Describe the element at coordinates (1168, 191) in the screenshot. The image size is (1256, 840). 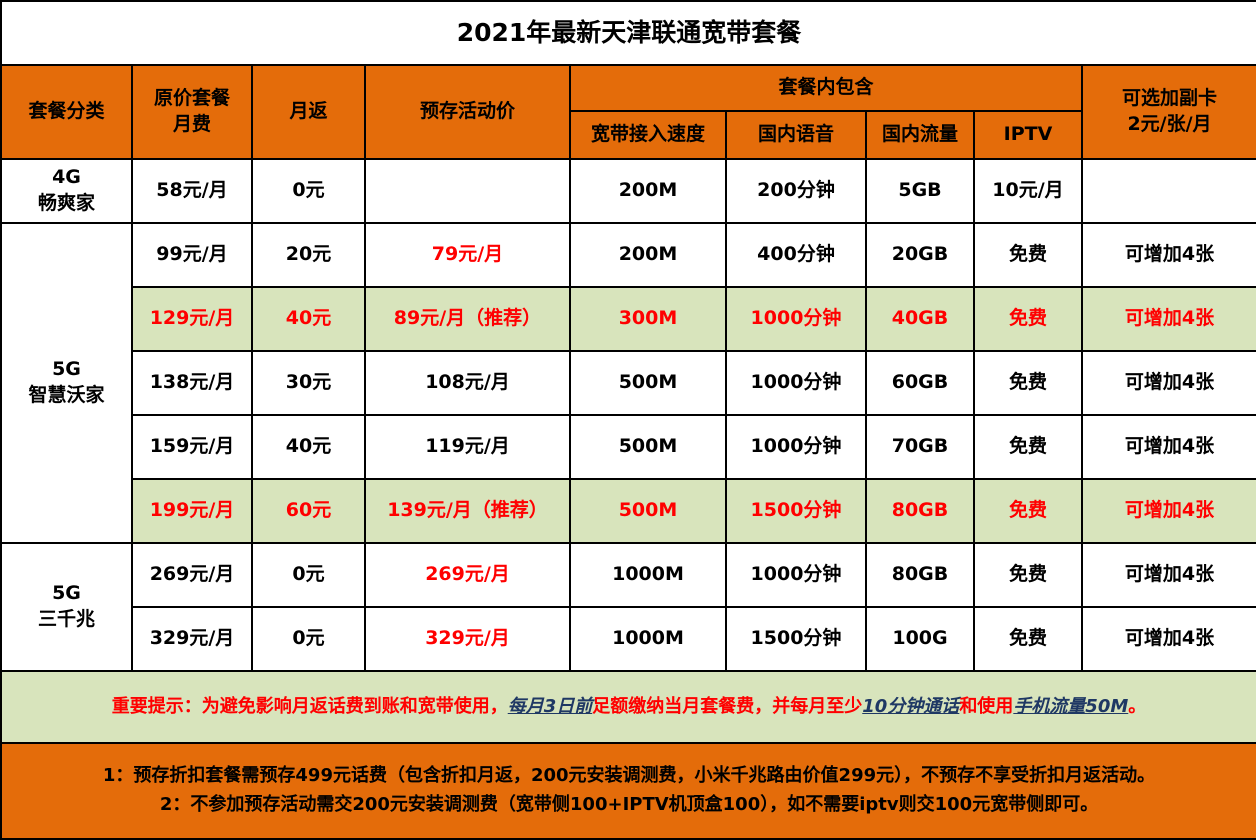
I see `cell-extra` at that location.